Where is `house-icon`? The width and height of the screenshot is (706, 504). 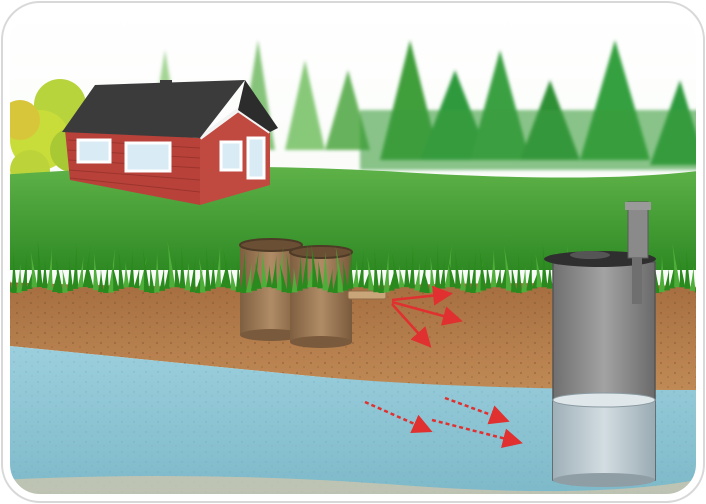 house-icon is located at coordinates (170, 142).